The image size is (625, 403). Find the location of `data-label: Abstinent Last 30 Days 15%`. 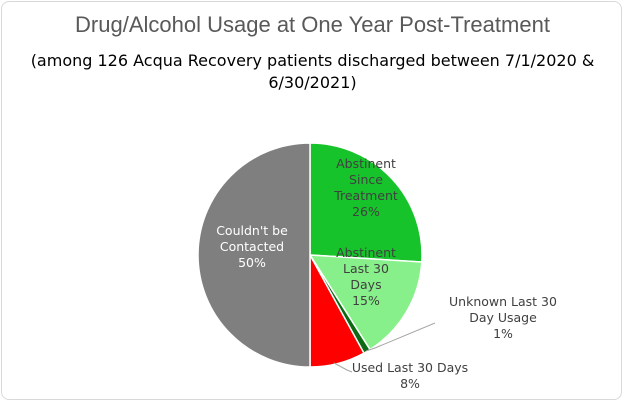

data-label: Abstinent Last 30 Days 15% is located at coordinates (366, 276).